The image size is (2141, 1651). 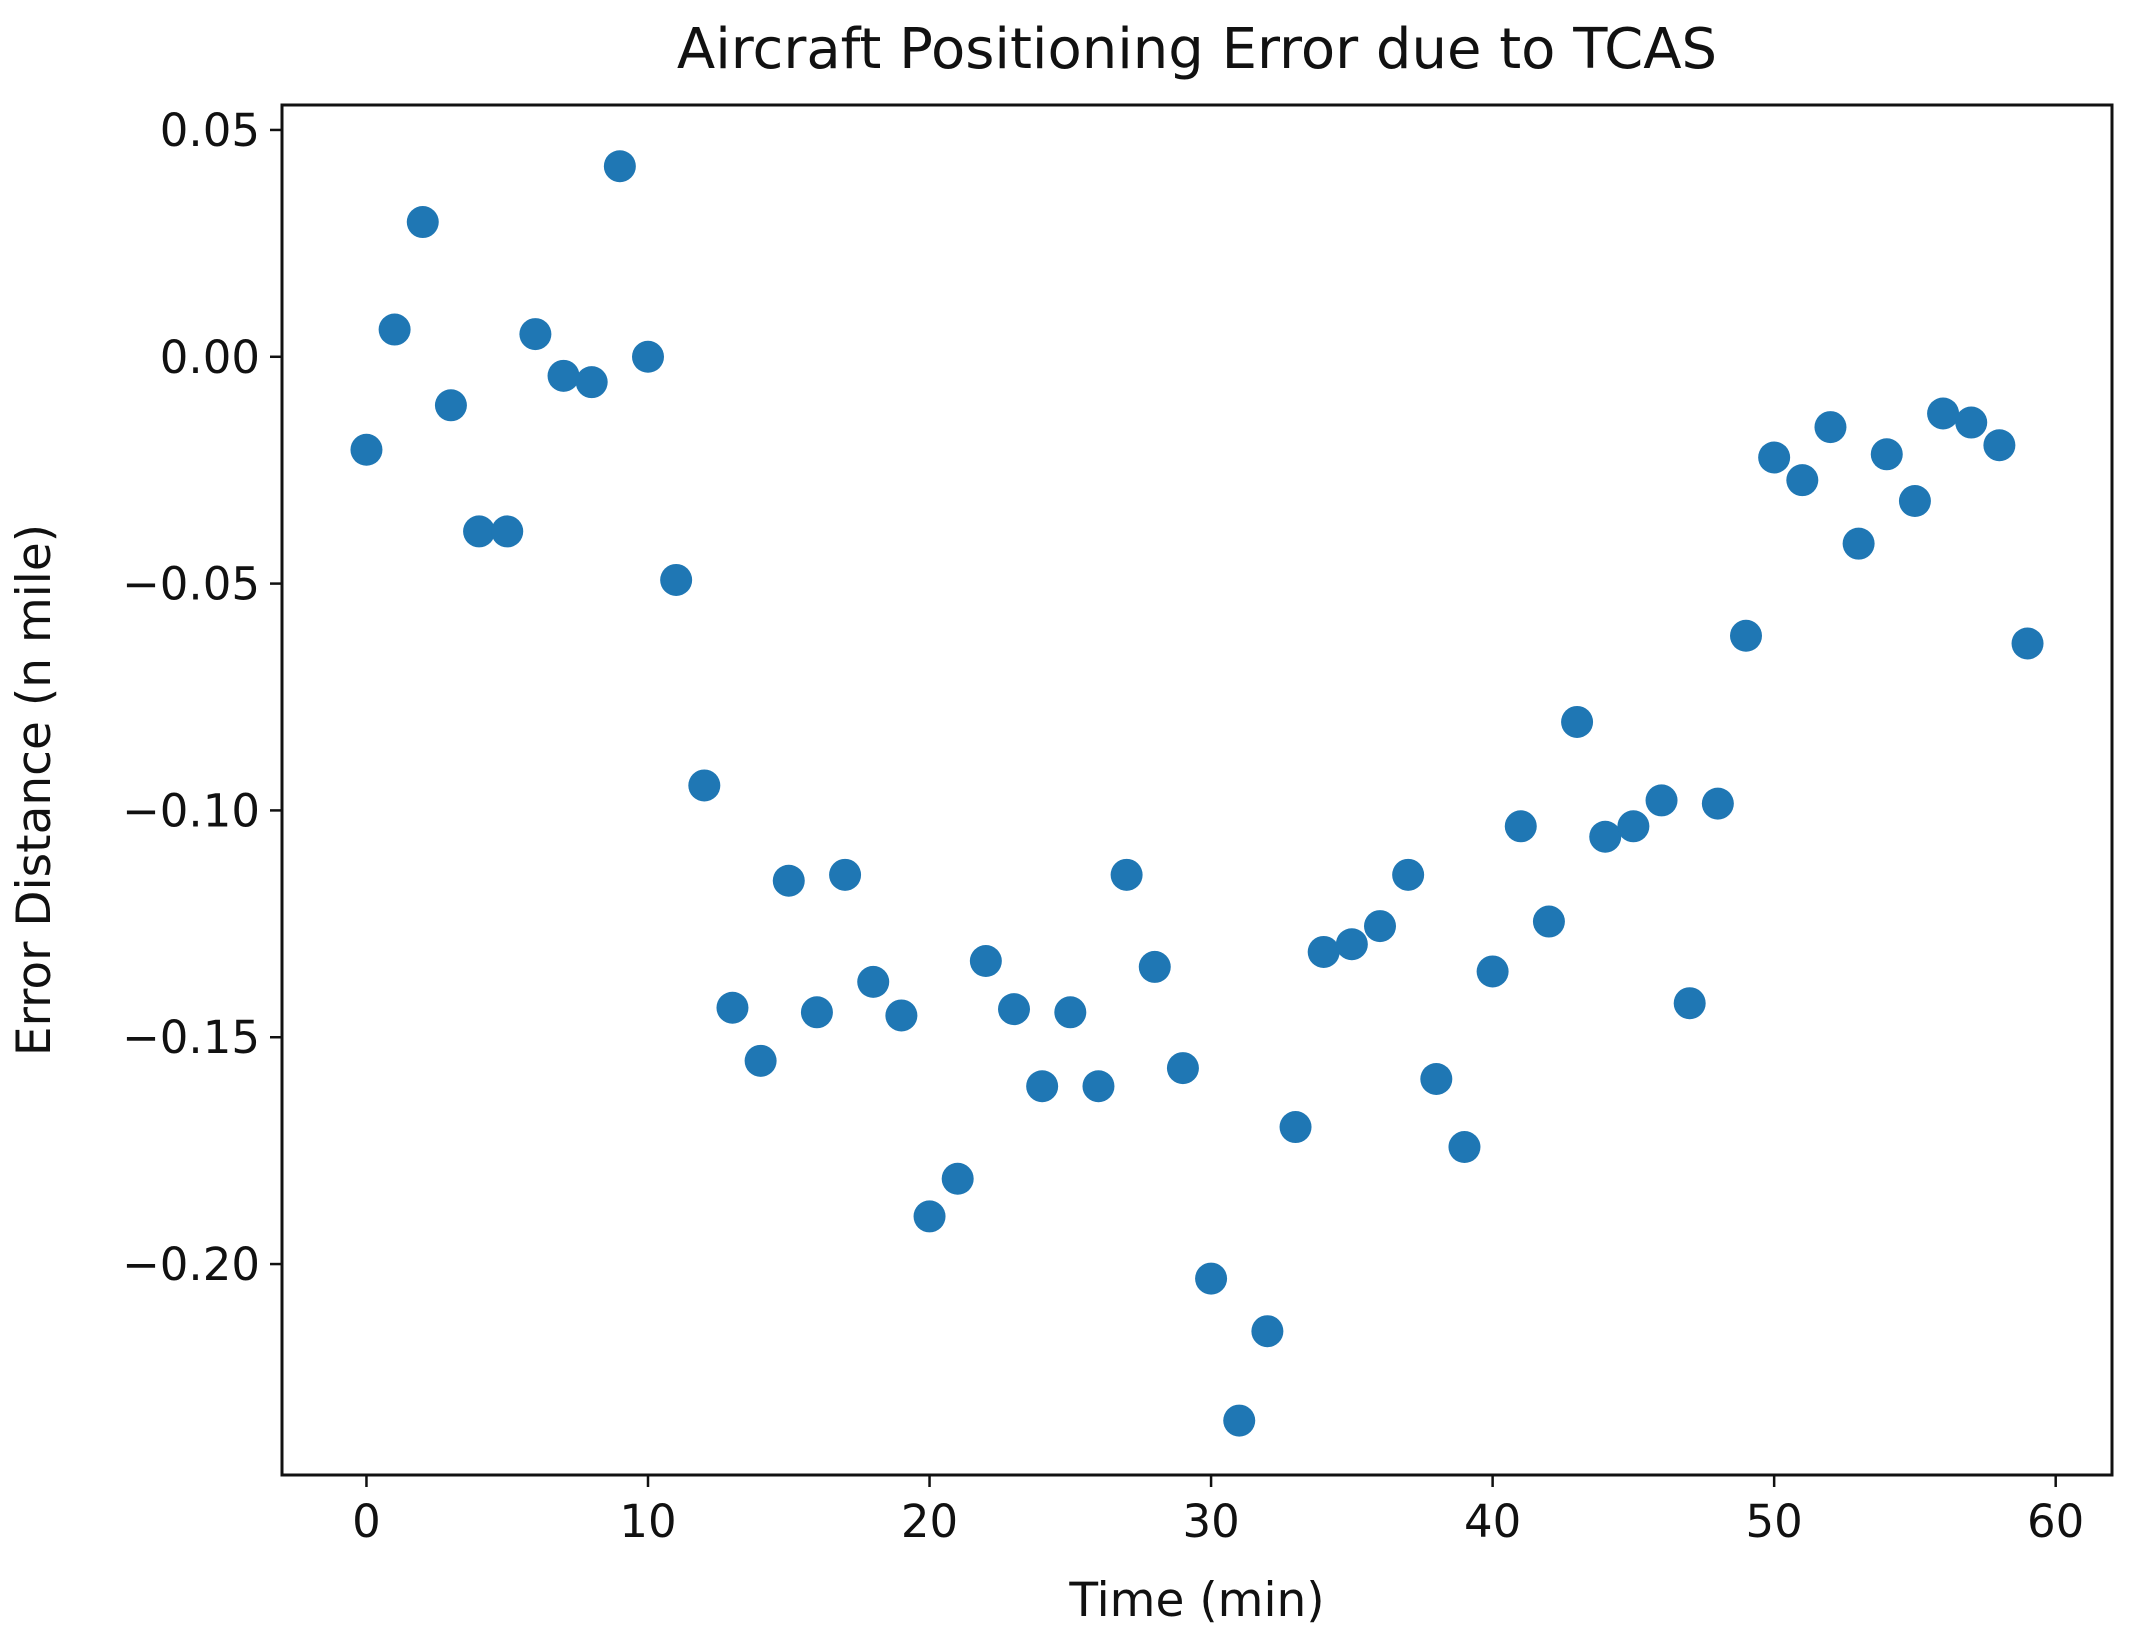 What do you see at coordinates (2055, 1521) in the screenshot?
I see `x-tick-label: 60` at bounding box center [2055, 1521].